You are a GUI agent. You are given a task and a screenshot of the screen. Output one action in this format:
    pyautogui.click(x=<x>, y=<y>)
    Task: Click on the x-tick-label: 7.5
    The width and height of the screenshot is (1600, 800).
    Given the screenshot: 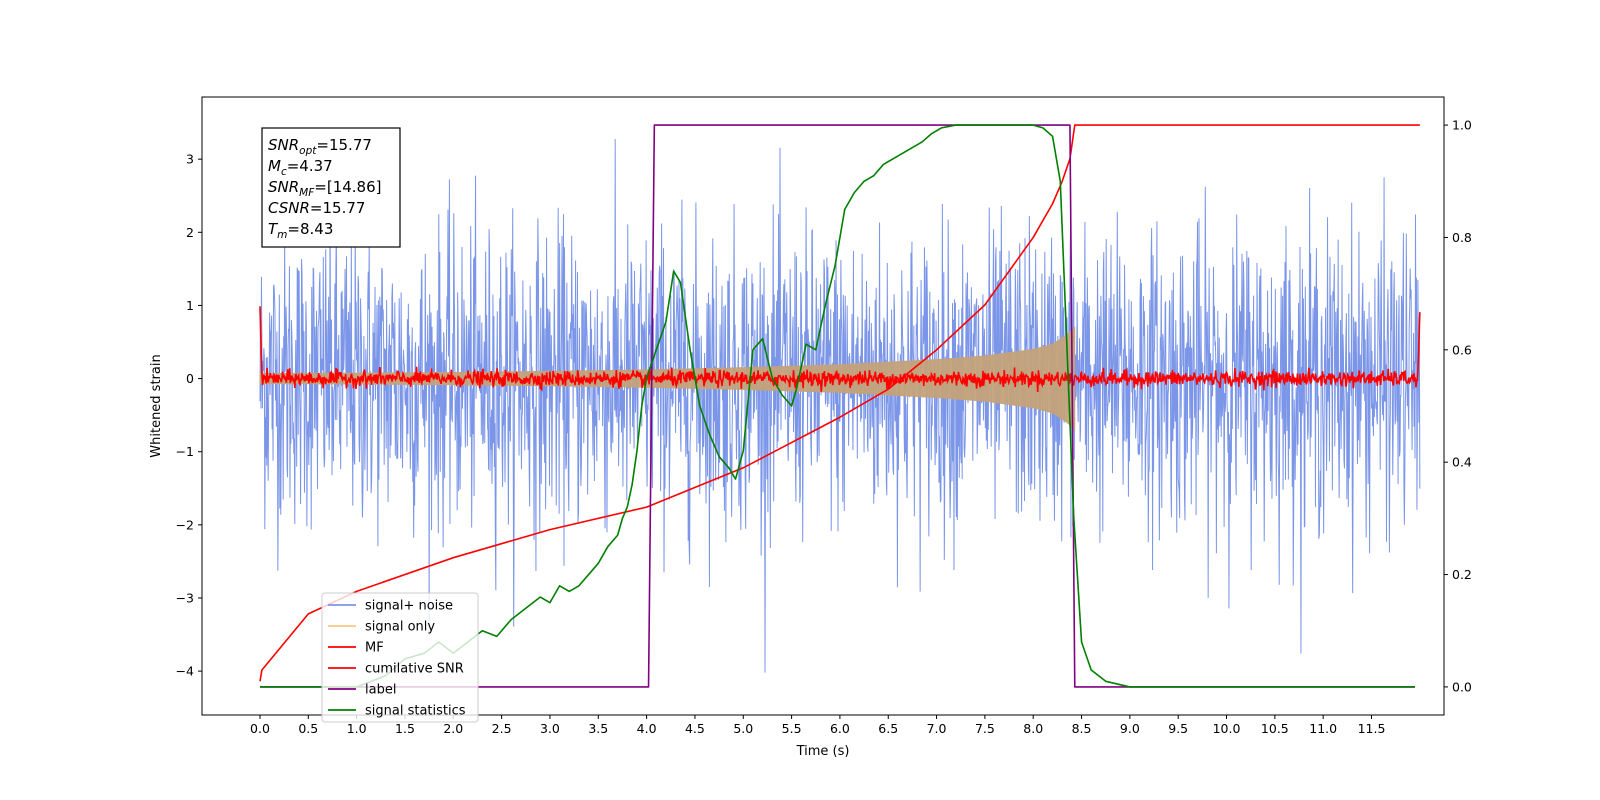 What is the action you would take?
    pyautogui.click(x=985, y=728)
    